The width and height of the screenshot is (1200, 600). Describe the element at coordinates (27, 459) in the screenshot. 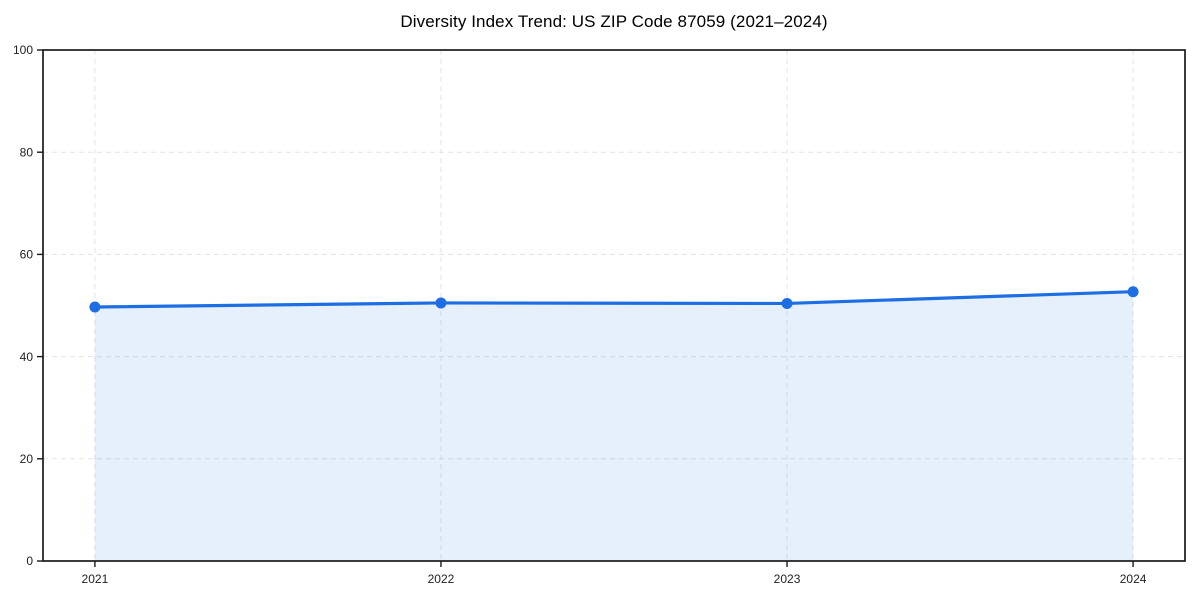

I see `y-tick-label: 20` at that location.